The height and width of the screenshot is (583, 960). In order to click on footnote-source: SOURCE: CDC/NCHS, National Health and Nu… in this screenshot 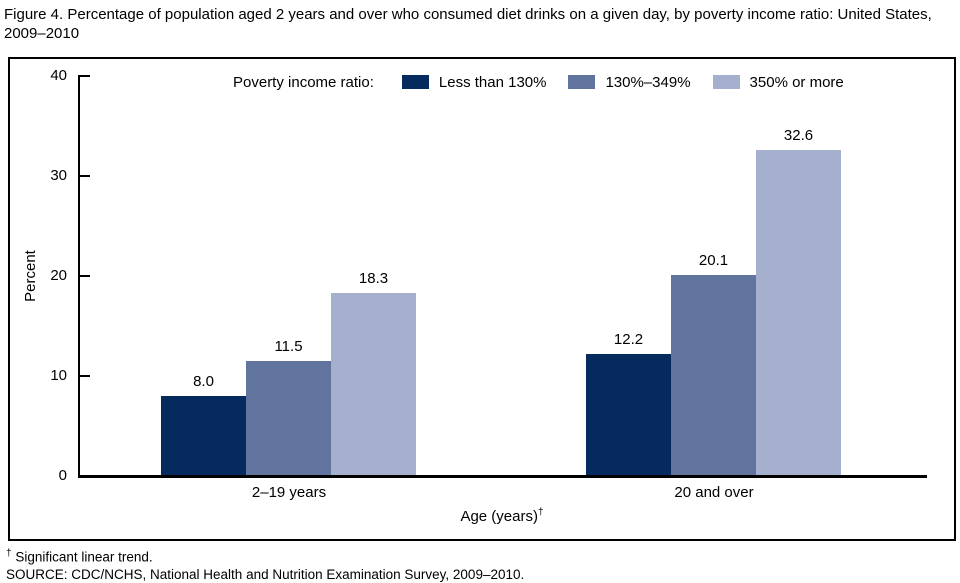, I will do `click(265, 574)`.